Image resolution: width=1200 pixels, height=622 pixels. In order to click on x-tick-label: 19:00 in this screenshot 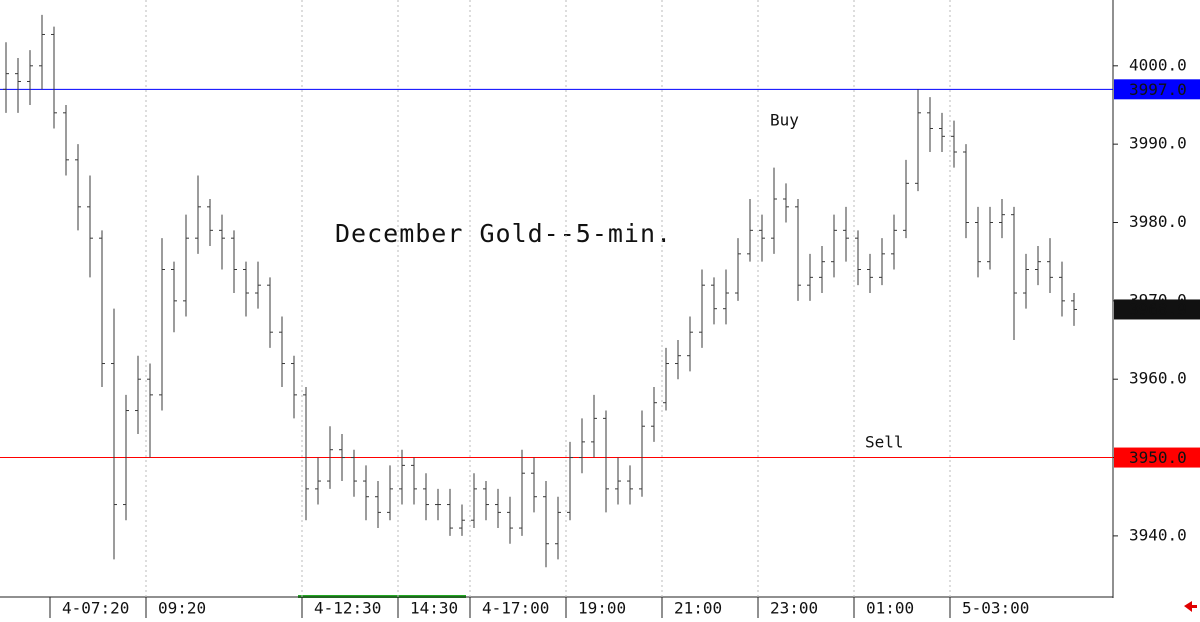, I will do `click(602, 608)`.